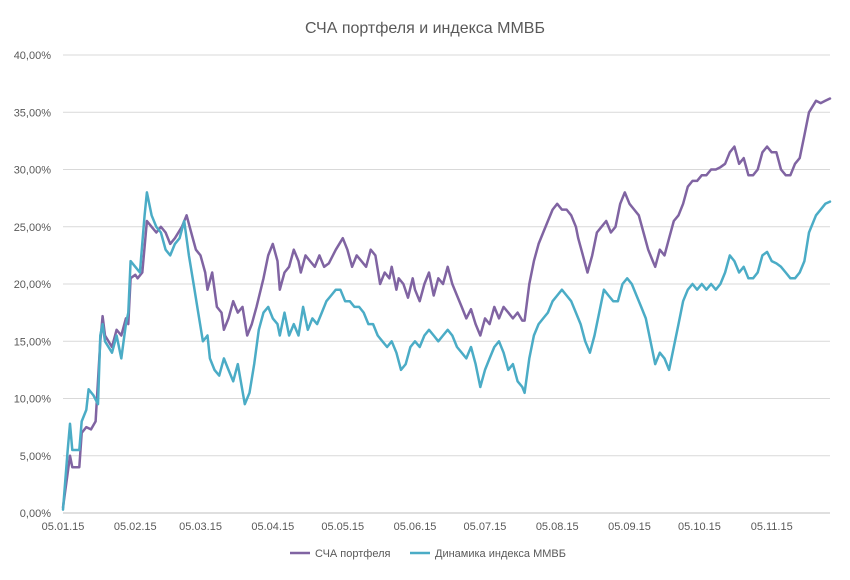  Describe the element at coordinates (33, 171) in the screenshot. I see `y-tick-label: 30,00%` at that location.